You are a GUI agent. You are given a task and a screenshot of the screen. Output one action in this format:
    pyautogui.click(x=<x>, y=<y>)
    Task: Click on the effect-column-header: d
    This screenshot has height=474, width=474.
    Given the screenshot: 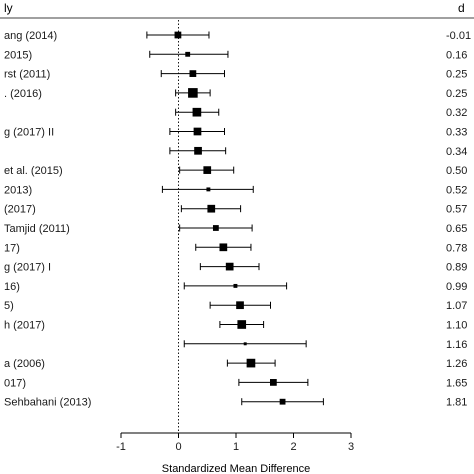 What is the action you would take?
    pyautogui.click(x=461, y=8)
    